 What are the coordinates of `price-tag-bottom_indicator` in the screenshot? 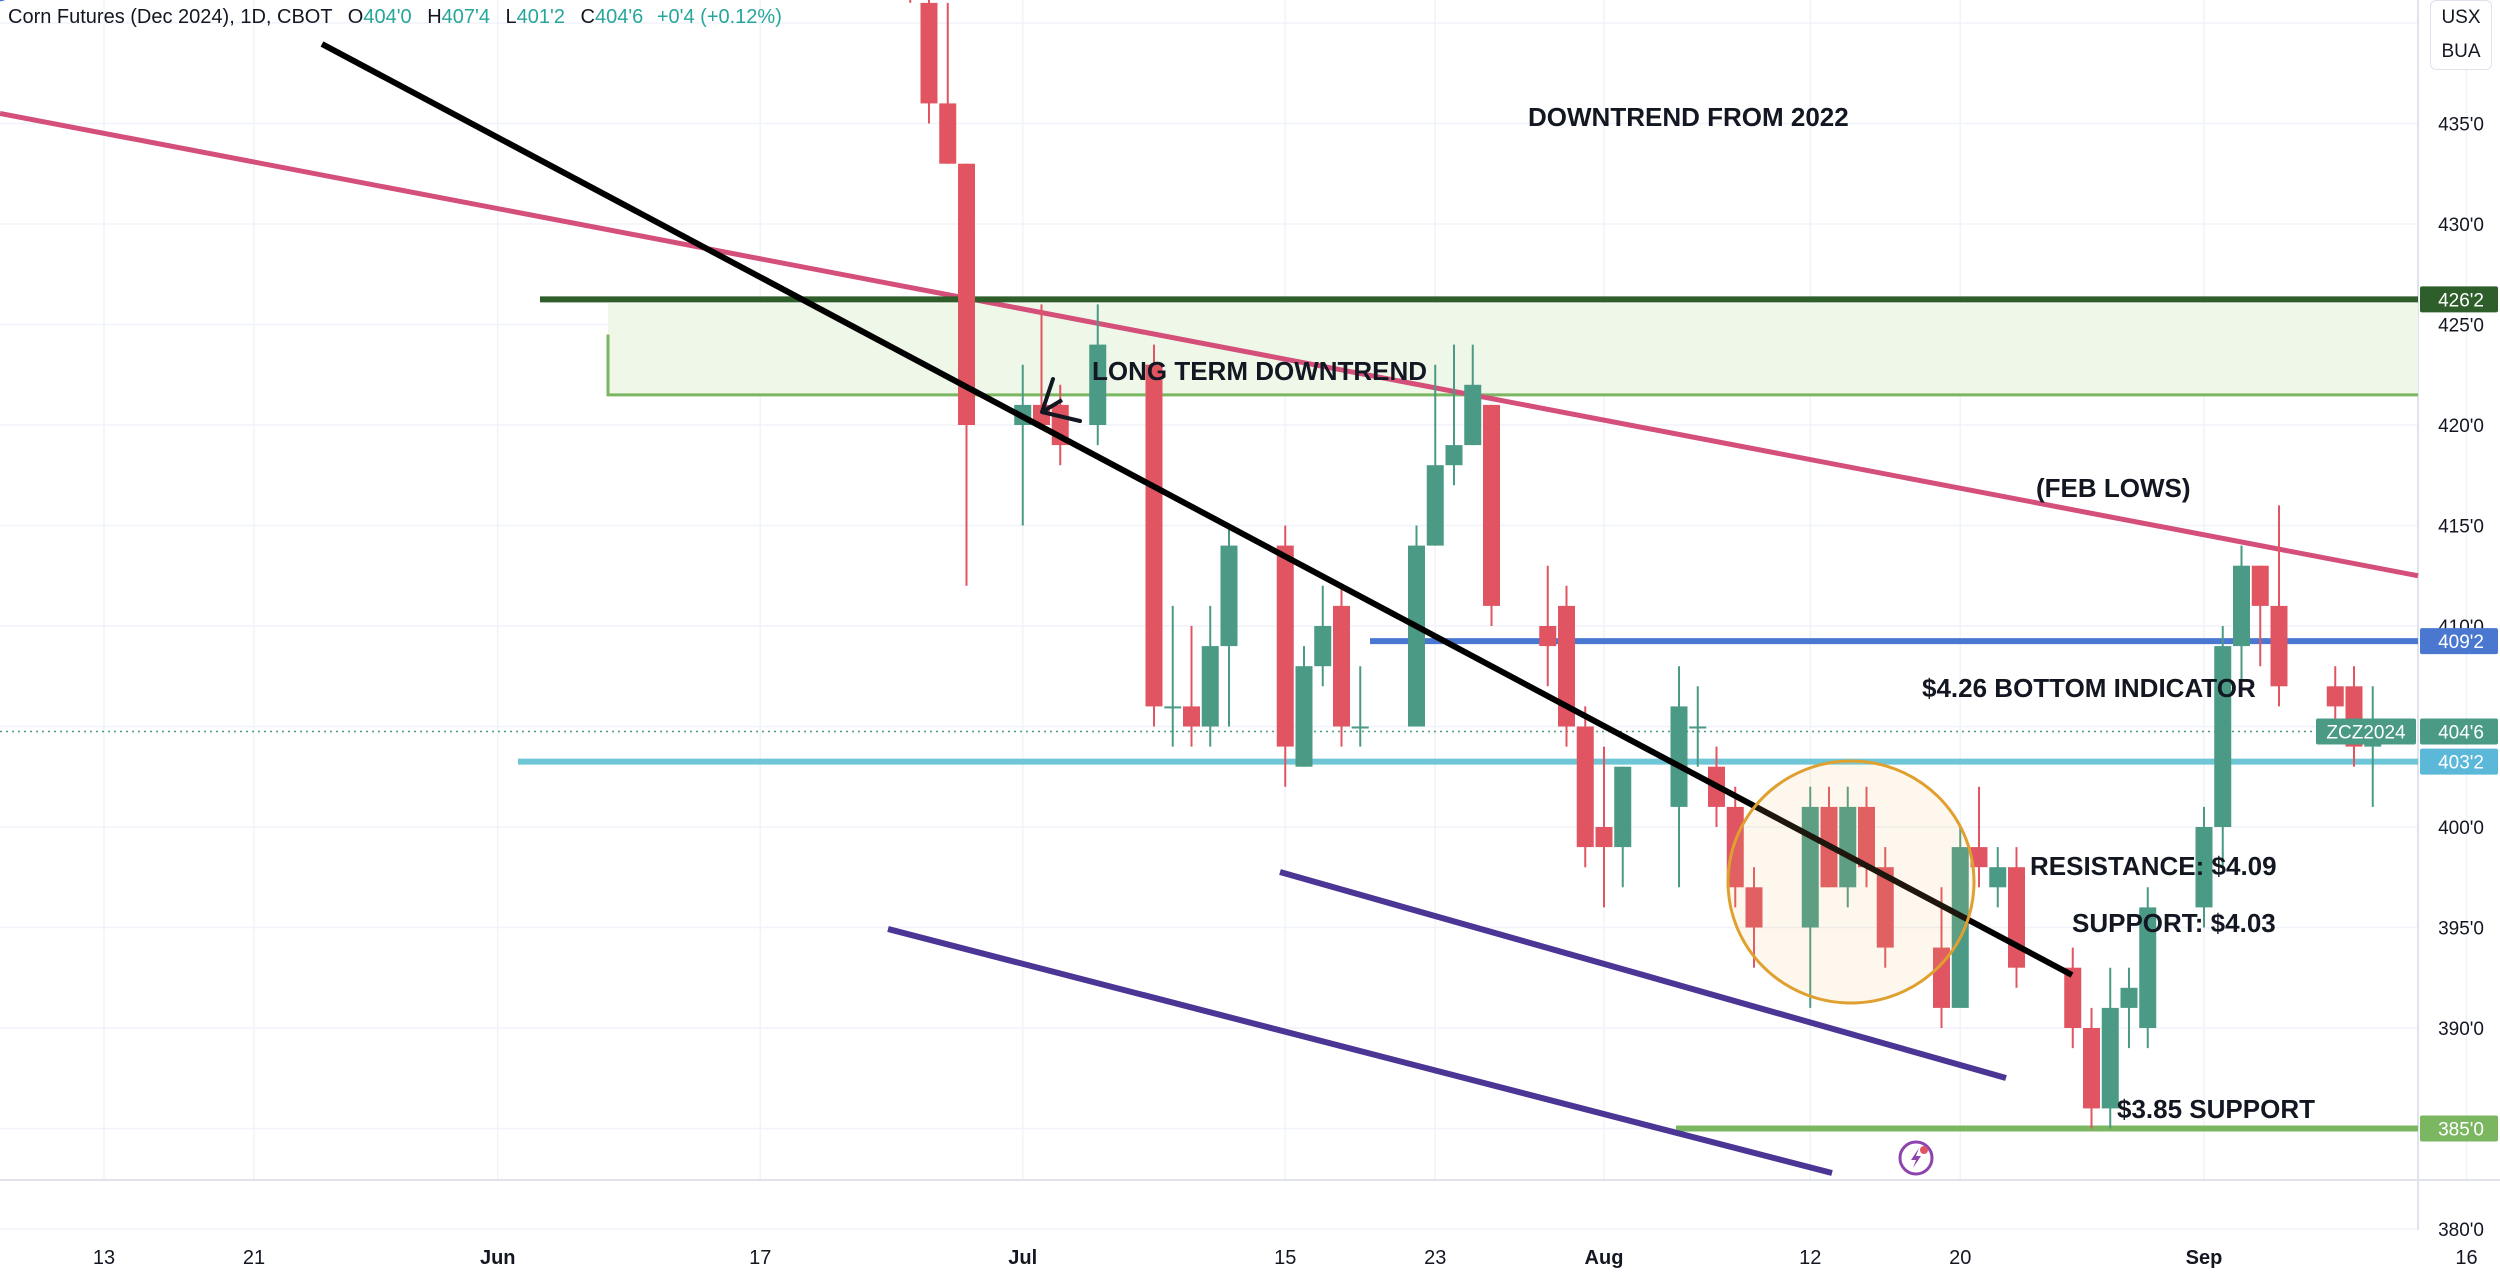 It's located at (2459, 299).